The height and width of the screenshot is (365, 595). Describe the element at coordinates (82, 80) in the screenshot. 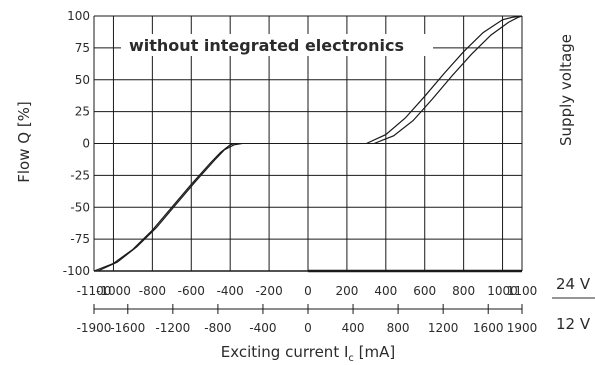

I see `y-tick-label-2: 50` at that location.